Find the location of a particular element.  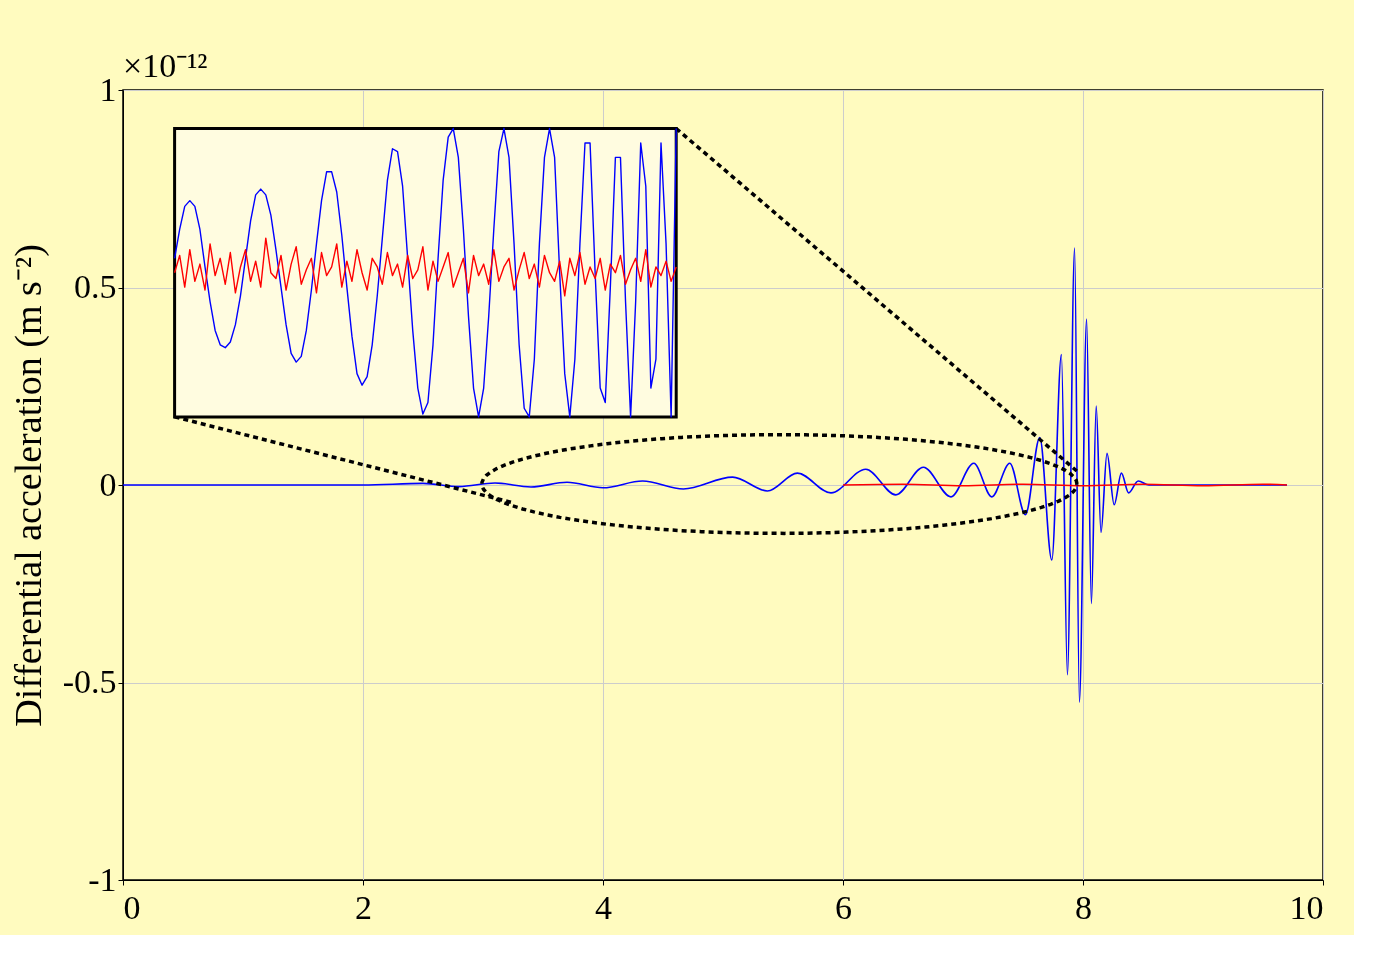

x-tick-label: 2 is located at coordinates (363, 907).